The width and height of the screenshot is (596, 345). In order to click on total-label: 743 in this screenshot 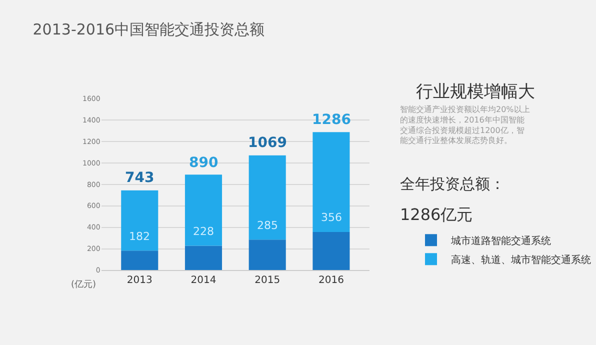, I will do `click(139, 178)`.